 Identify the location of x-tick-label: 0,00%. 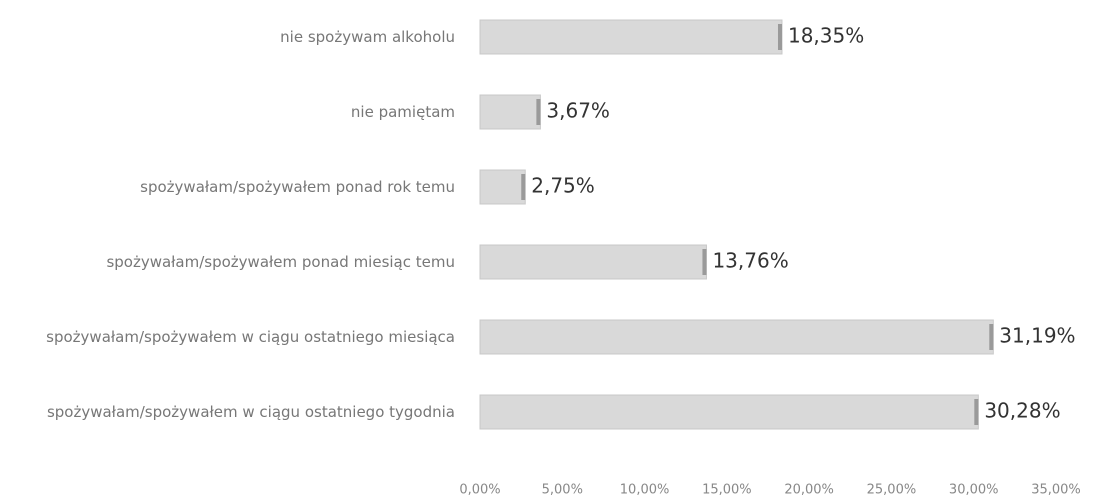
(479, 490).